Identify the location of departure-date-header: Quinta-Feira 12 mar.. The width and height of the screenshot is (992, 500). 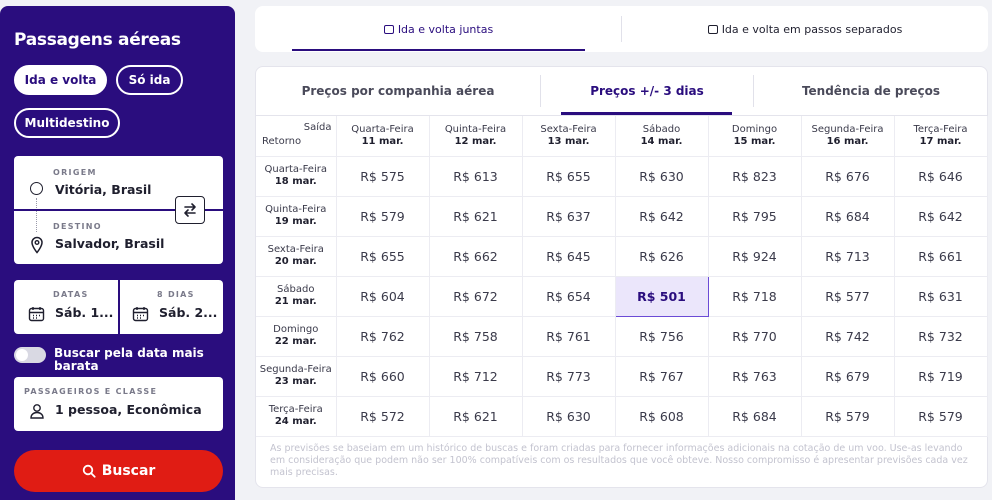
(476, 136).